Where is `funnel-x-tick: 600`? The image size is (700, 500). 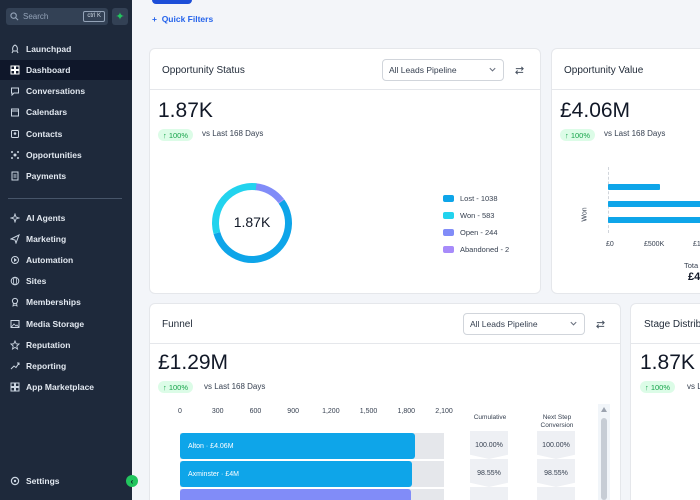 funnel-x-tick: 600 is located at coordinates (255, 411).